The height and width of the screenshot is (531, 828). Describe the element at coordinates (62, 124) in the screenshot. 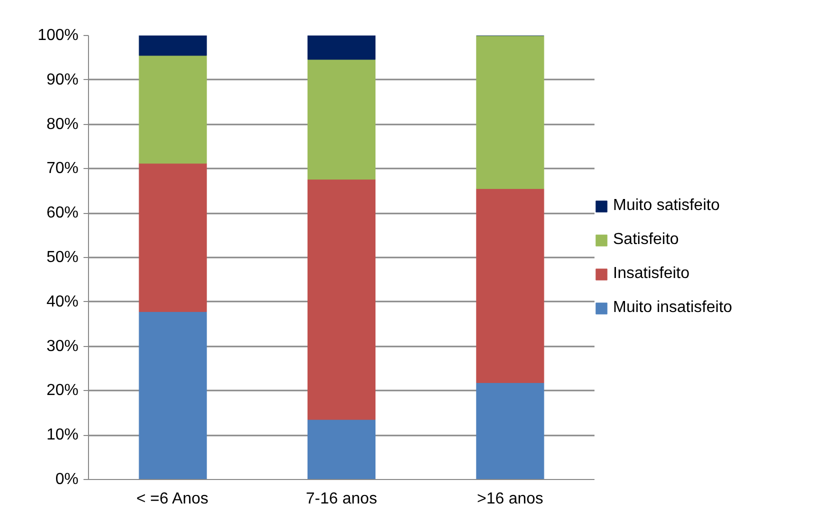

I see `y-tick-label: 80%` at that location.